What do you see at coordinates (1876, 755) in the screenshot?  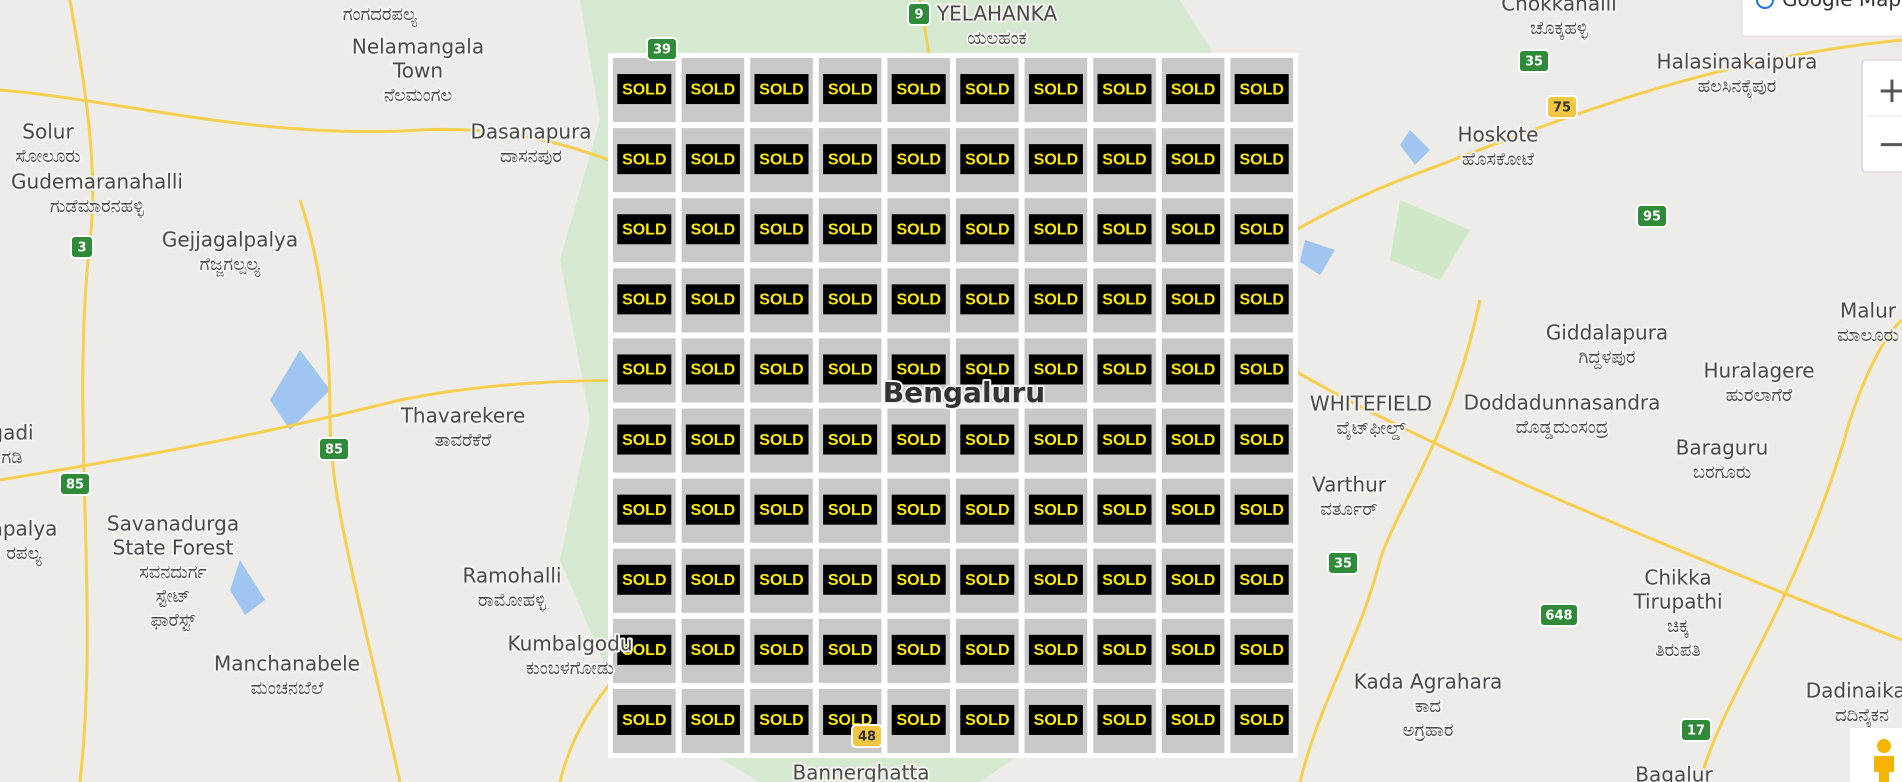 I see `street-view-pegman` at bounding box center [1876, 755].